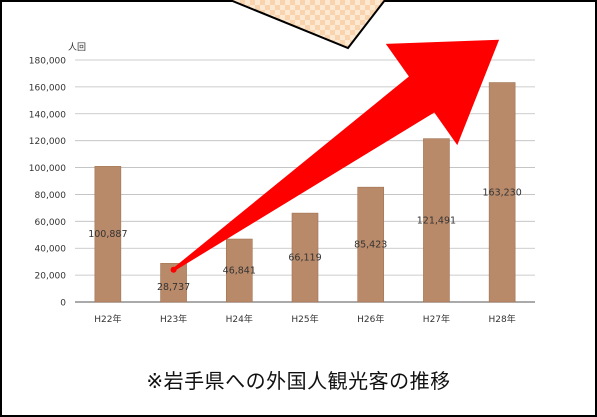 This screenshot has height=417, width=597. I want to click on y-tick-label: 20,000, so click(51, 277).